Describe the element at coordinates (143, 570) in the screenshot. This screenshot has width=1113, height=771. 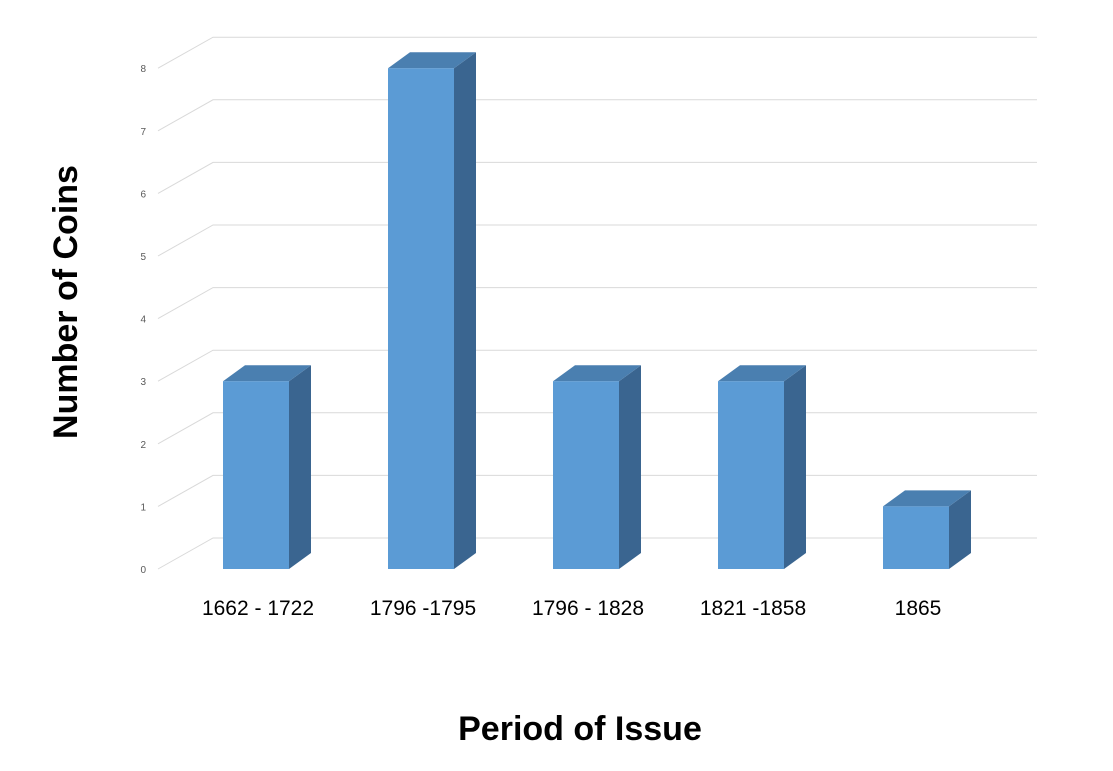
I see `y-tick-label: 0` at that location.